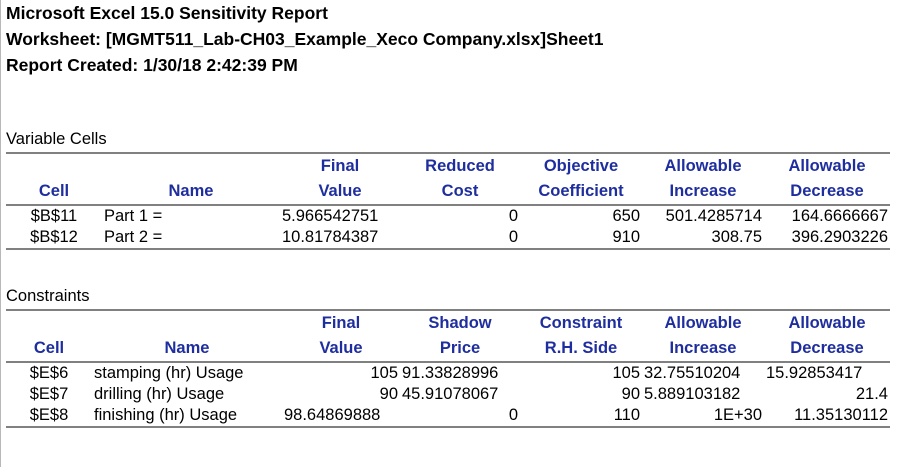  I want to click on cell-ref: $E$8, so click(49, 416).